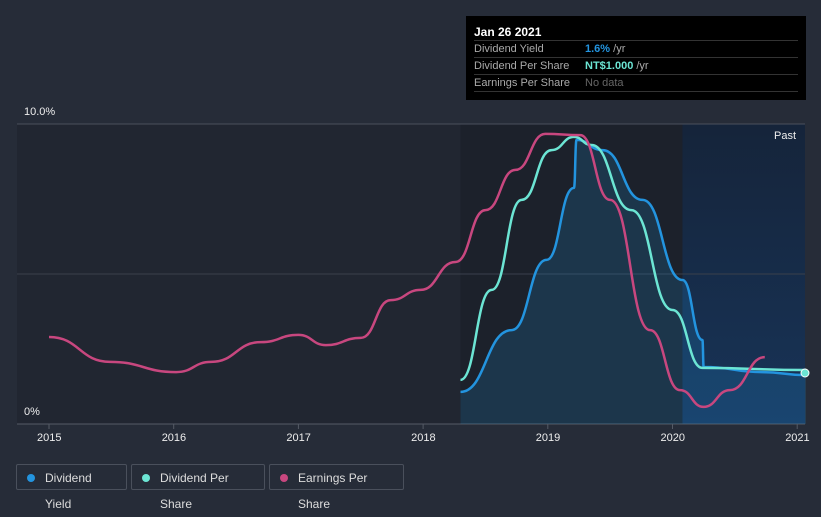  Describe the element at coordinates (49, 438) in the screenshot. I see `x-tick-label: 2015` at that location.